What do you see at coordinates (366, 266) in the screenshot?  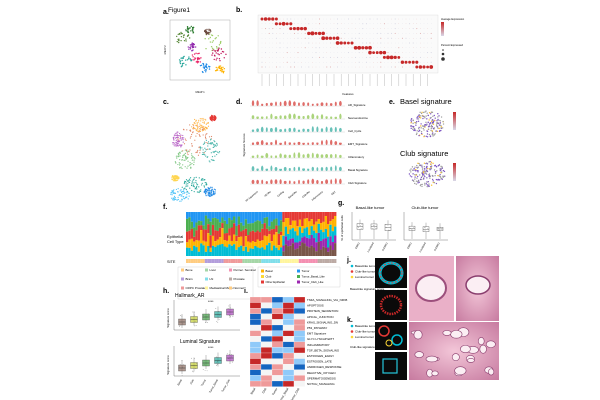 I see `j-legend-label: Basal-like tumor` at bounding box center [366, 266].